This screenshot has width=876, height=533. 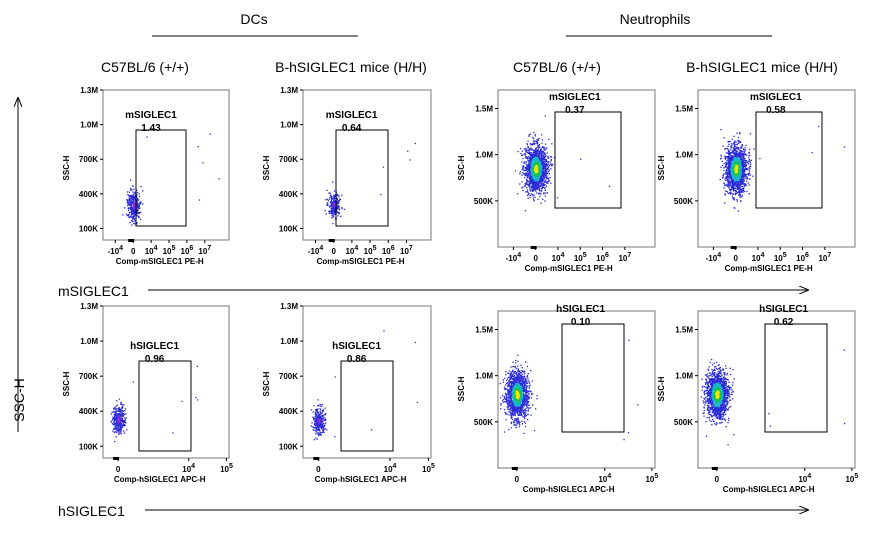 What do you see at coordinates (683, 201) in the screenshot?
I see `y-tick-label: 500K` at bounding box center [683, 201].